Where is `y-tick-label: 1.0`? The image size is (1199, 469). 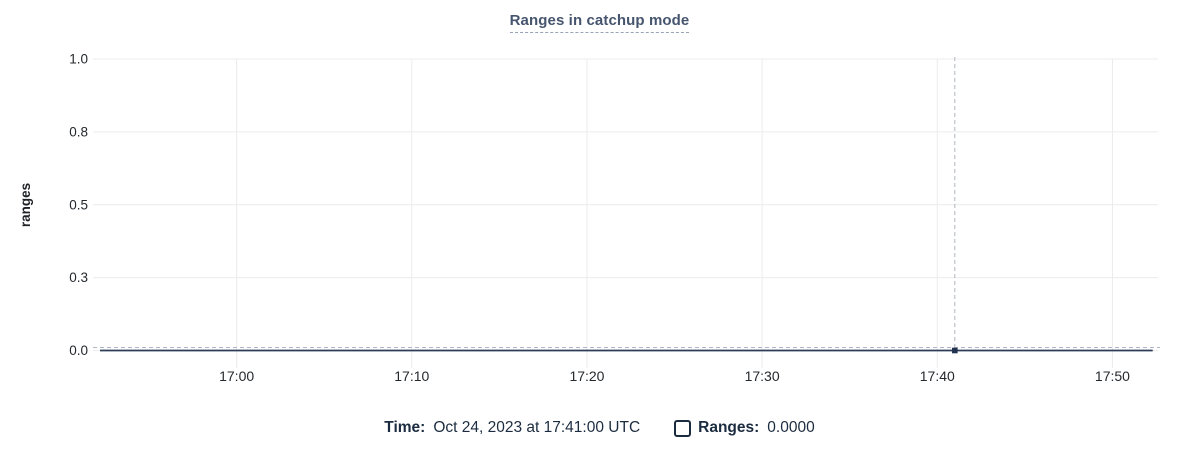 y-tick-label: 1.0 is located at coordinates (78, 59).